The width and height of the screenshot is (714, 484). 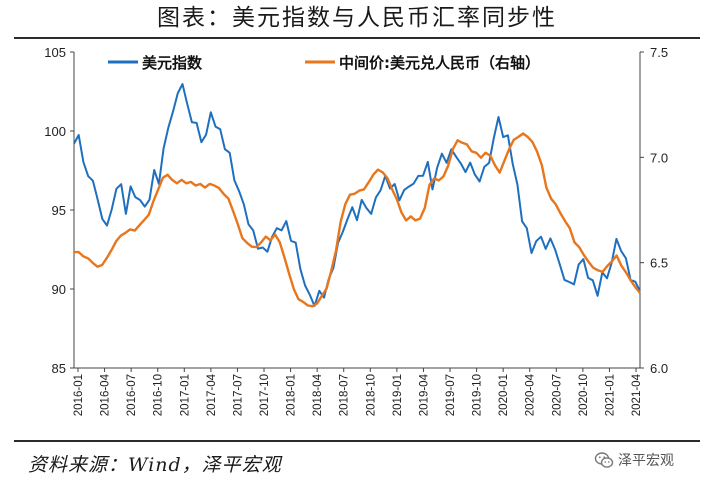 What do you see at coordinates (557, 395) in the screenshot?
I see `x-axis-tick-label: 2020-07` at bounding box center [557, 395].